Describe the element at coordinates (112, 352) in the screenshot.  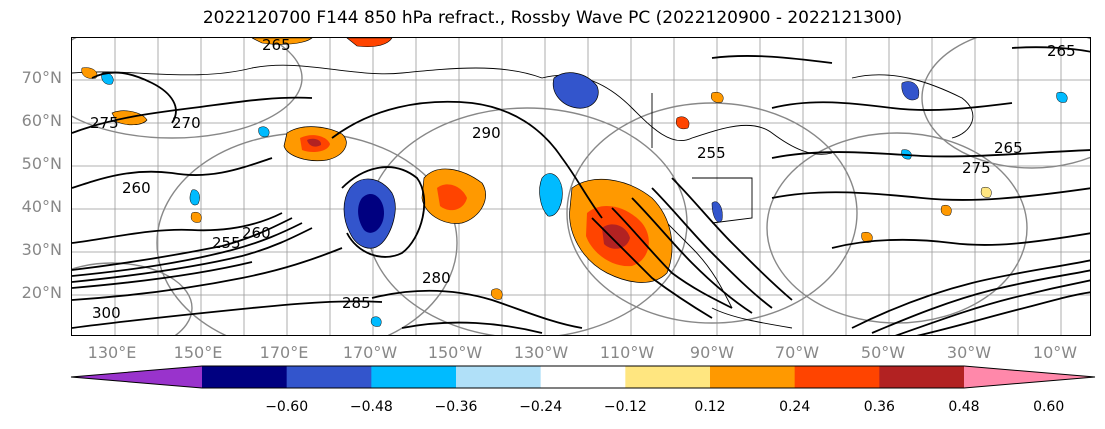
I see `lon-label-130e: 130°E` at that location.